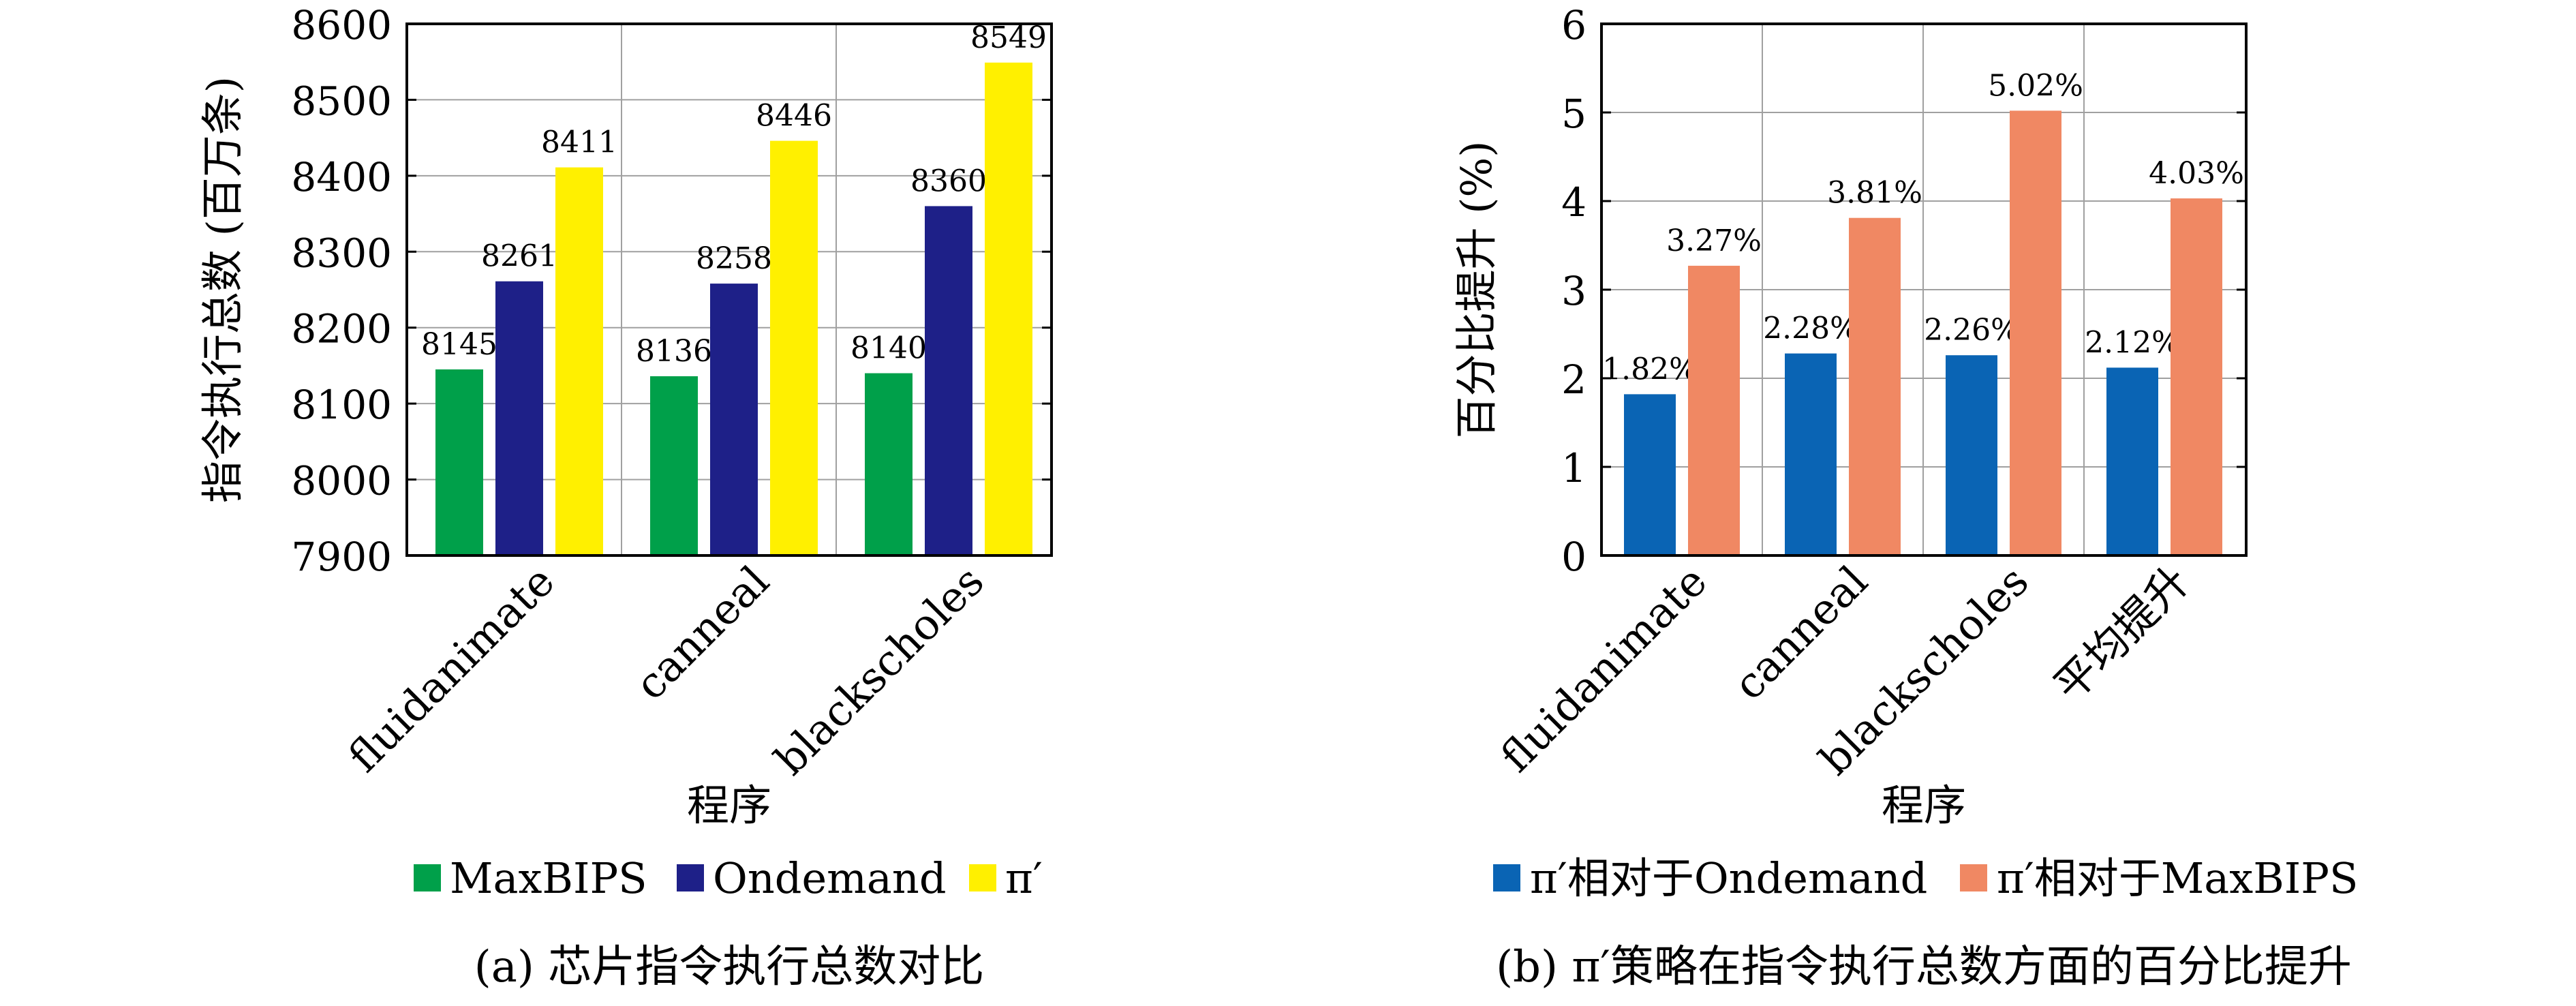 Image resolution: width=2576 pixels, height=1006 pixels. I want to click on data-label: 2.28%, so click(1811, 328).